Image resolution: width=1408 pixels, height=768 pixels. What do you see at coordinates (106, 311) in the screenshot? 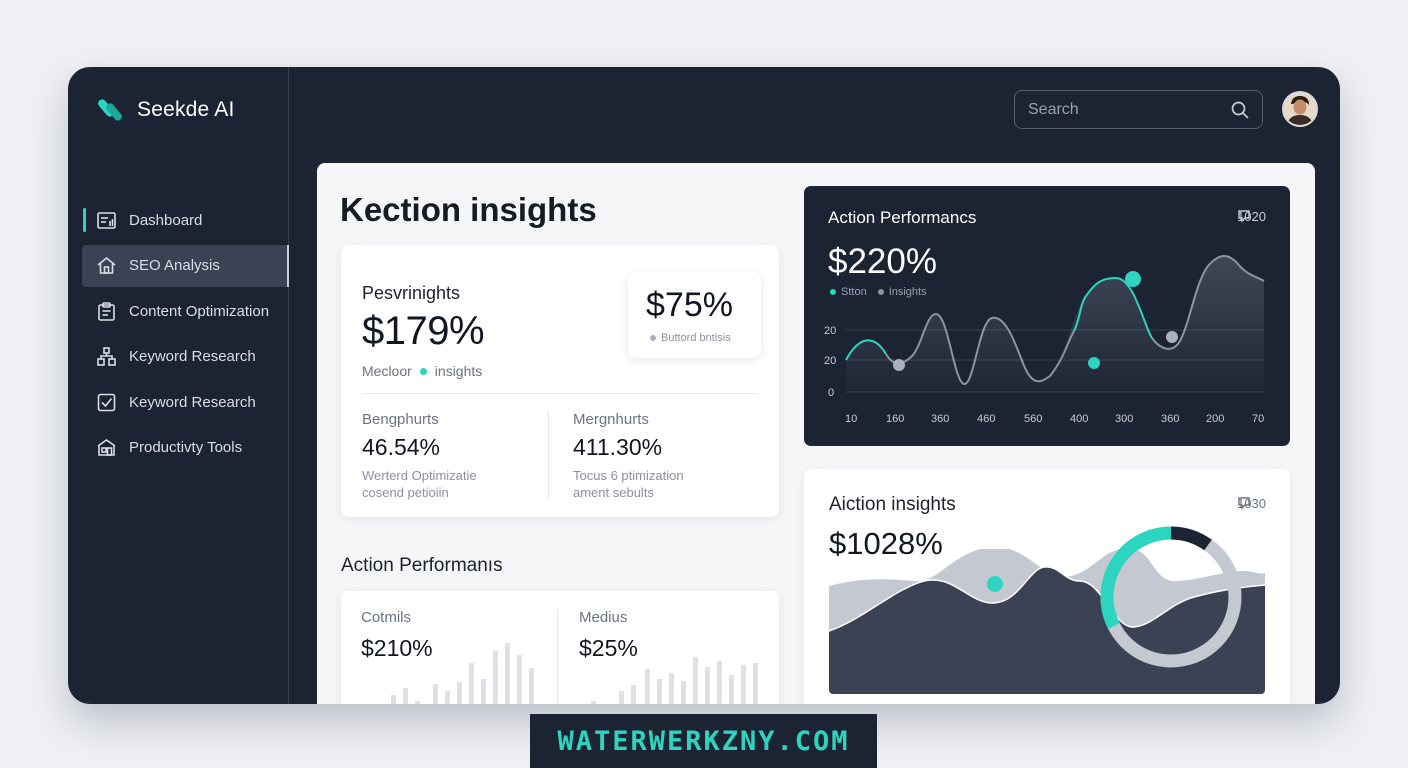
I see `clipboard-icon` at bounding box center [106, 311].